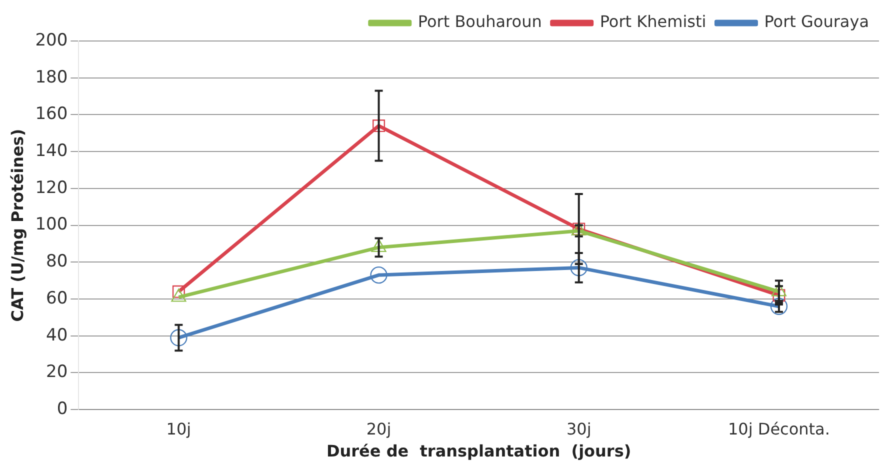 The image size is (889, 462). I want to click on x-tick-label: 20j, so click(379, 428).